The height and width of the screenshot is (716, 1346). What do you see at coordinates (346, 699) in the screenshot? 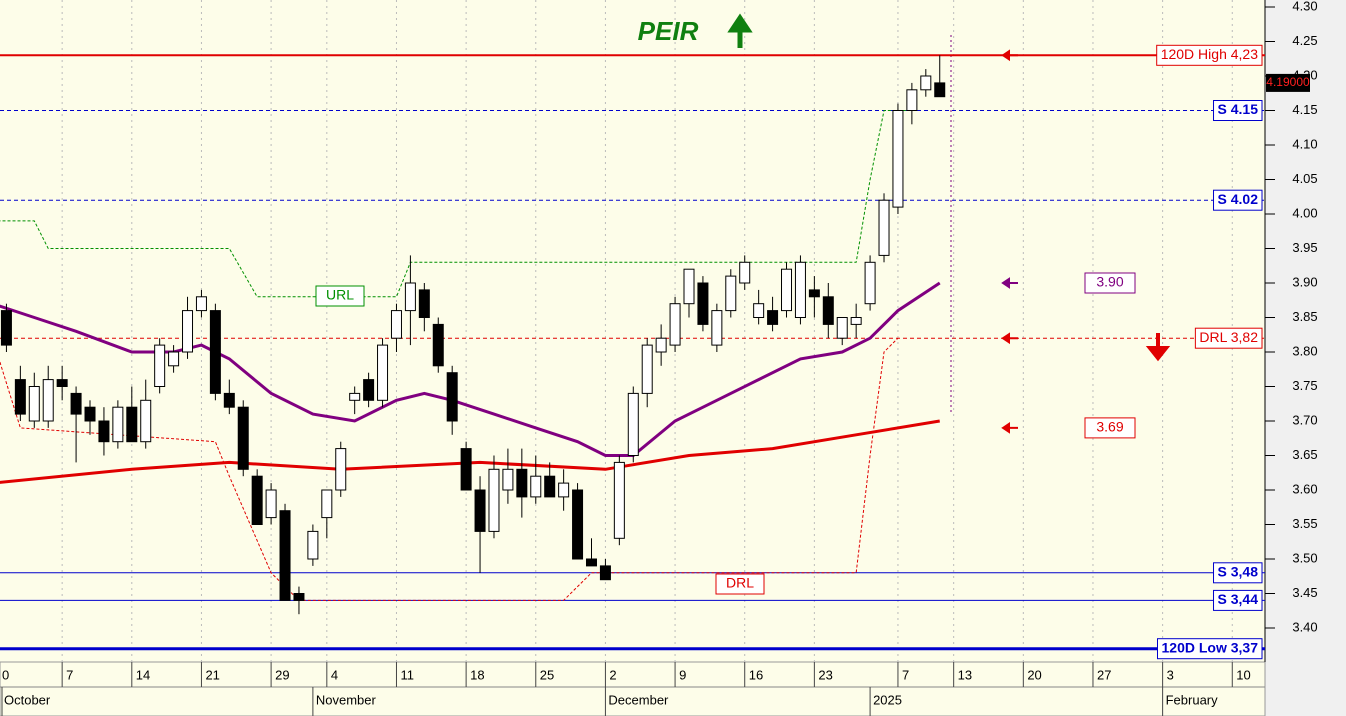
I see `month-label: November` at bounding box center [346, 699].